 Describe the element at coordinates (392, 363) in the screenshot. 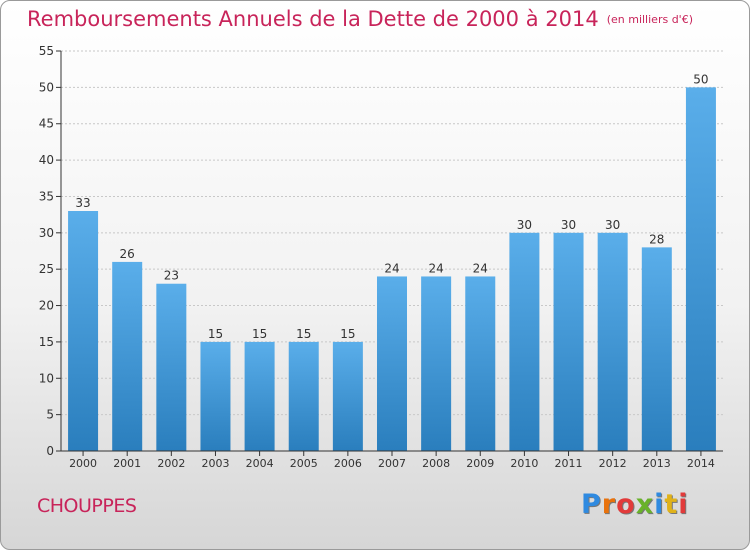

I see `bar-2007` at that location.